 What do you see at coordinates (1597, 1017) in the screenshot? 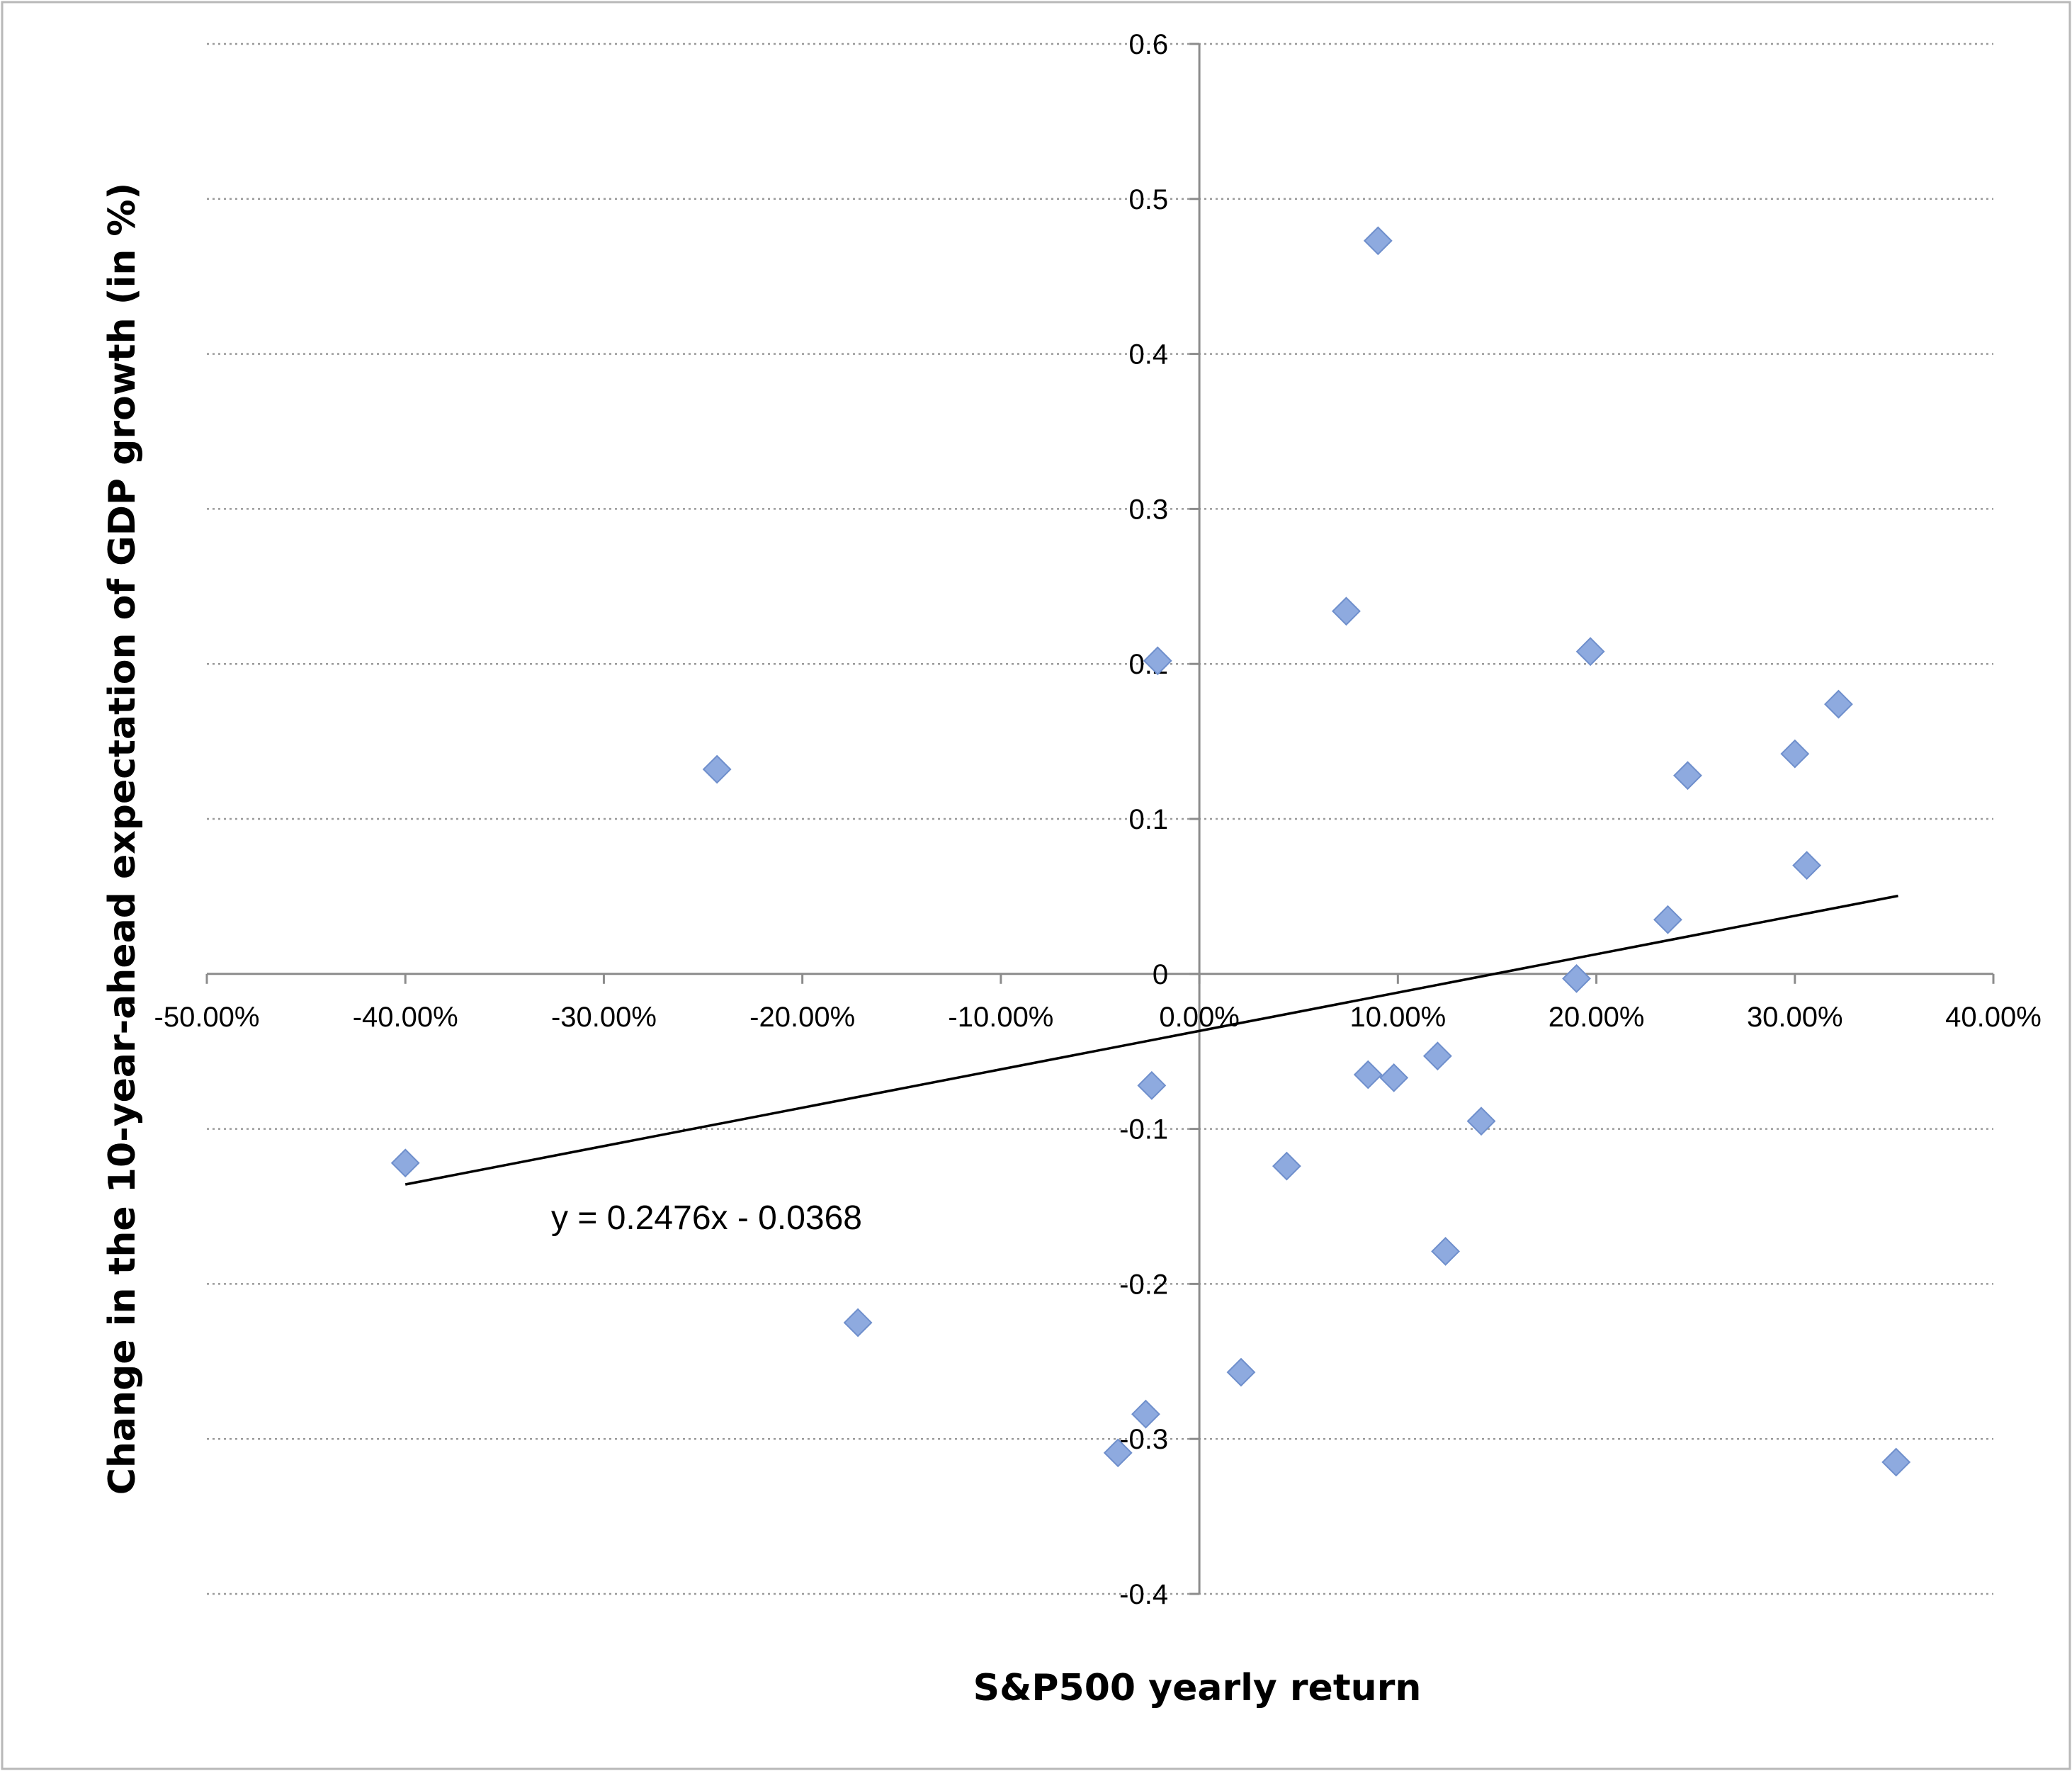
I see `x-tick-label: 20.00%` at bounding box center [1597, 1017].